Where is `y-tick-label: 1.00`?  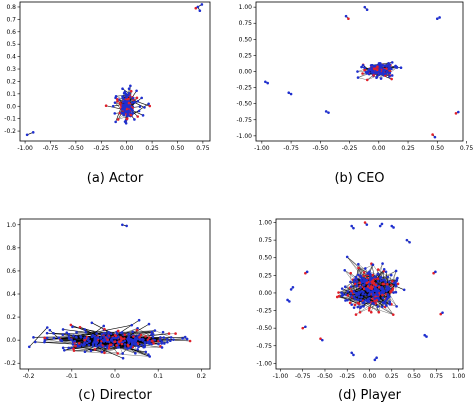 y-tick-label: 1.00 is located at coordinates (266, 223).